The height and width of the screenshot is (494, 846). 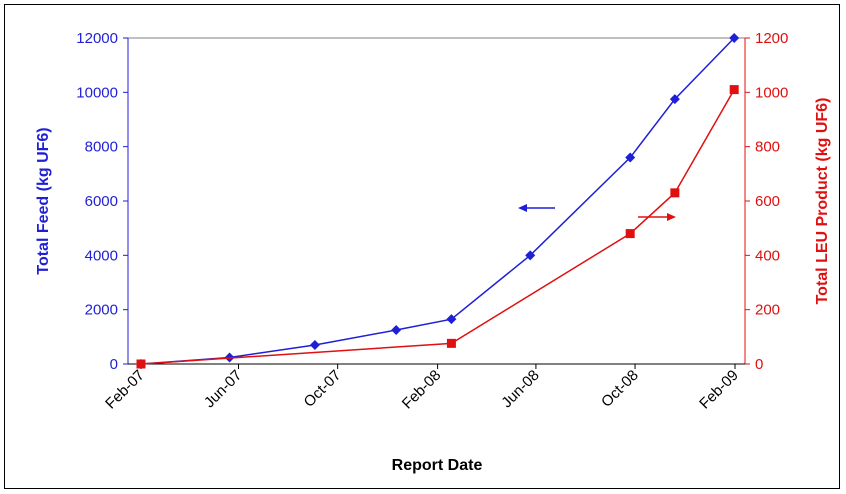 I want to click on right-y-axis: 0 200 400 600 800 1000 1200, so click(x=766, y=201).